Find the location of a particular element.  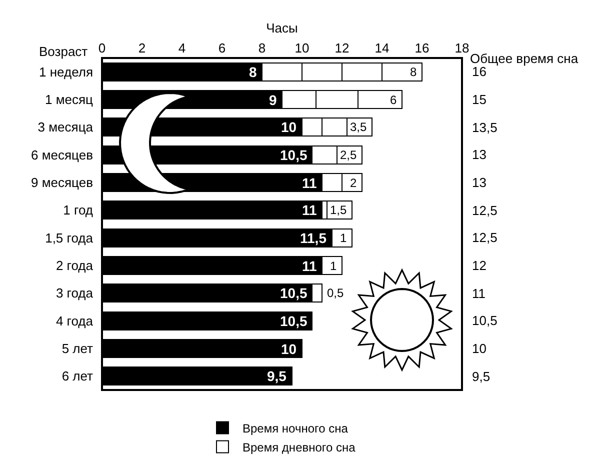

legend-label: Время ночного сна is located at coordinates (295, 428).